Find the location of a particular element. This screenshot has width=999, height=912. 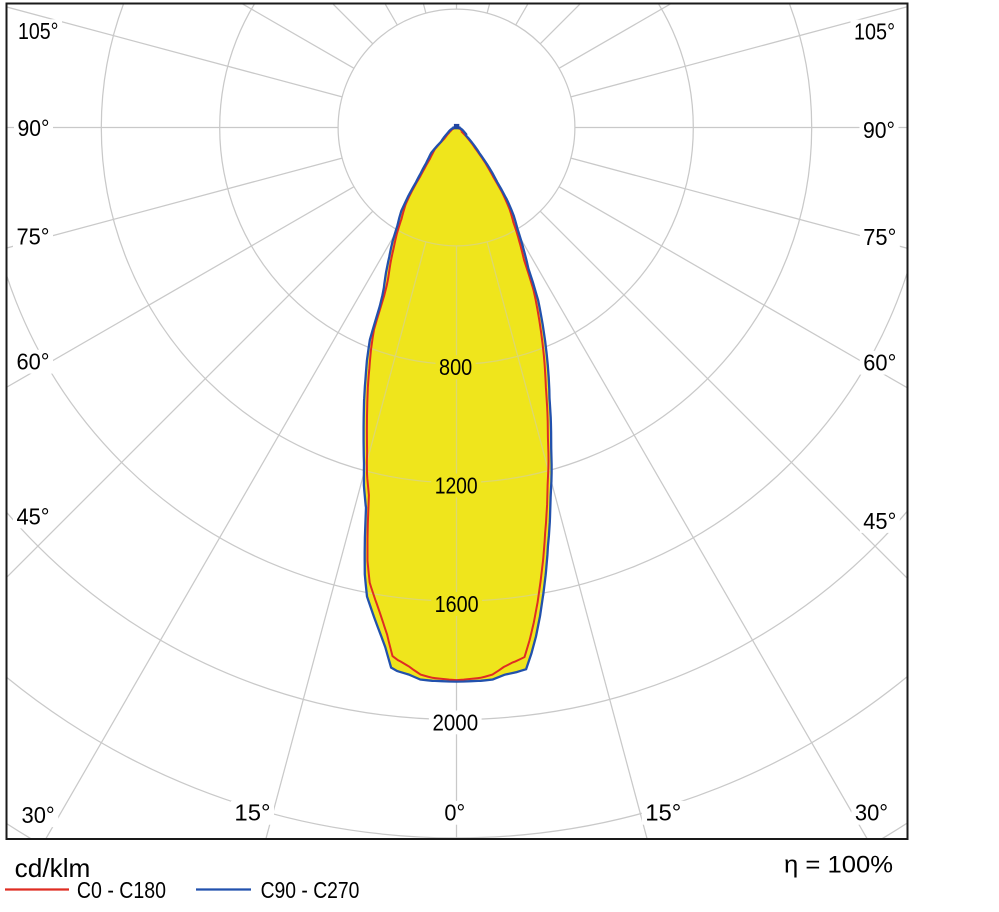

svg-text: C90 - C270 is located at coordinates (310, 890).